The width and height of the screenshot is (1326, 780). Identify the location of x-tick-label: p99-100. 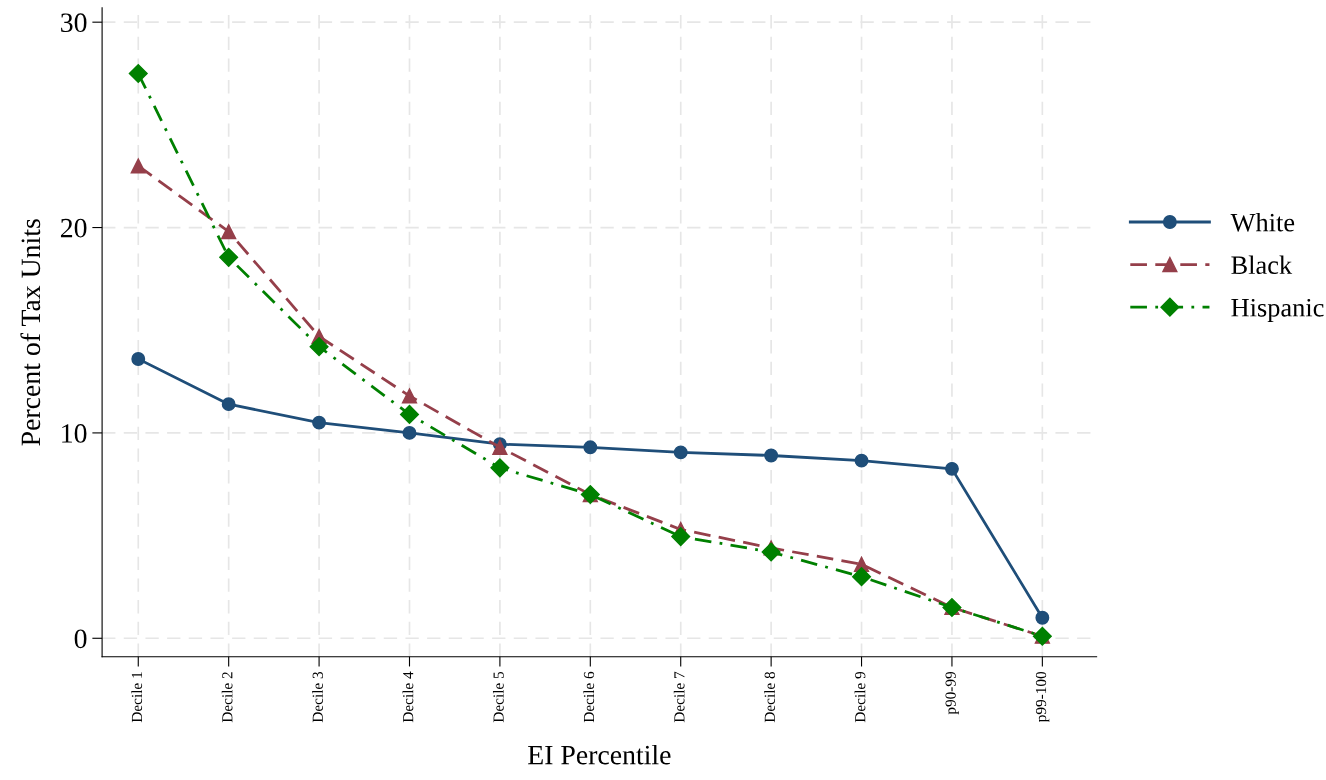
(1042, 697).